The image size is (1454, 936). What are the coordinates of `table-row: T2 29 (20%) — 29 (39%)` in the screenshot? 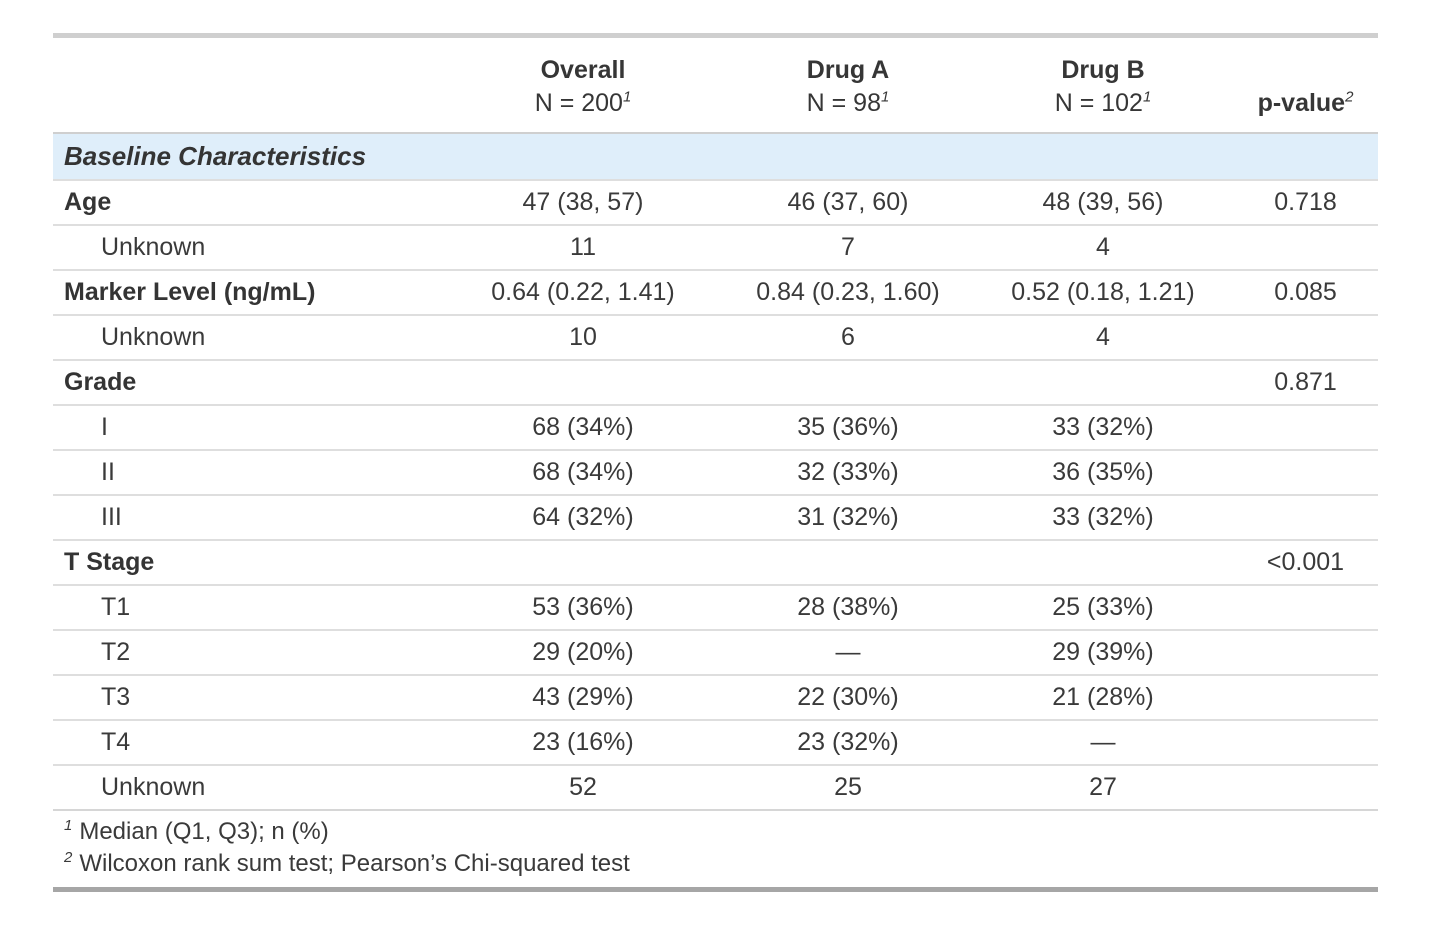 It's located at (715, 652).